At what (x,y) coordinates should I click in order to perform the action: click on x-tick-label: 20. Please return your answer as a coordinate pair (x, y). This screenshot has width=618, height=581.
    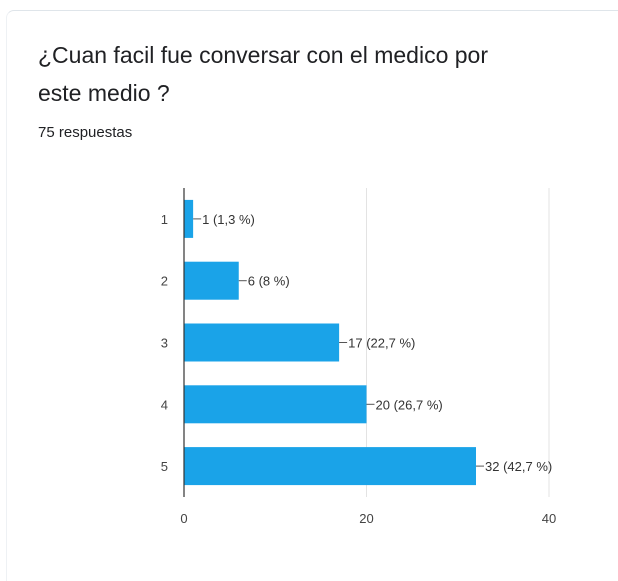
    Looking at the image, I should click on (366, 518).